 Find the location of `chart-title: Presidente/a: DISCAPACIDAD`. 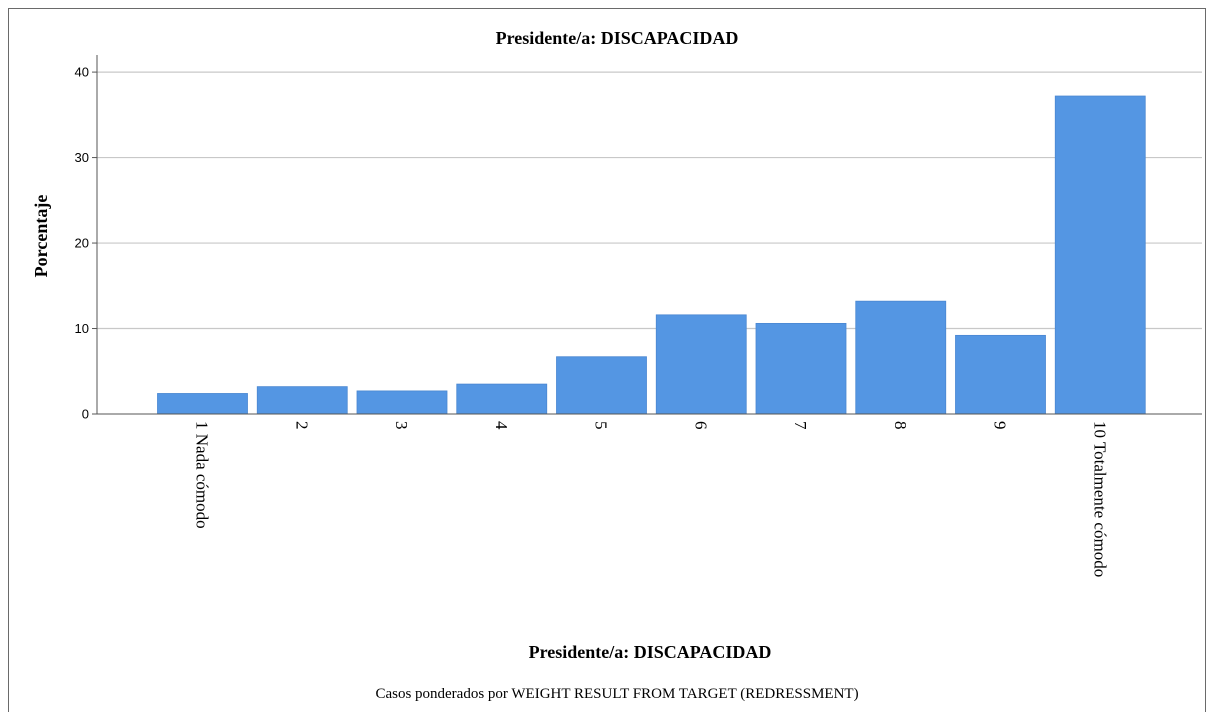

chart-title: Presidente/a: DISCAPACIDAD is located at coordinates (617, 38).